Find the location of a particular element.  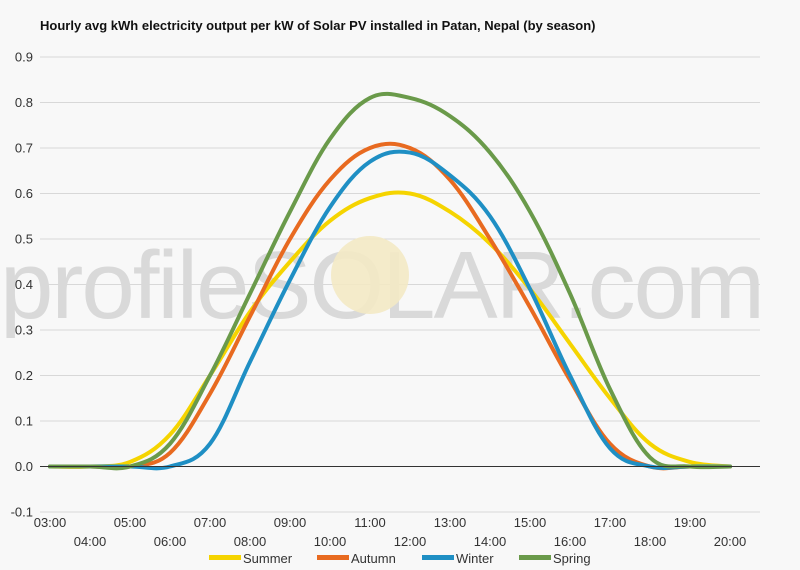

x-tick-label: 14:00 is located at coordinates (490, 541).